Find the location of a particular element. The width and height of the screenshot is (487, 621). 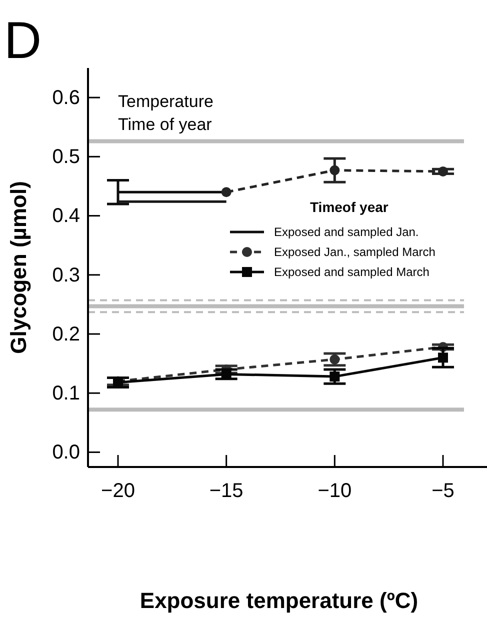

legend-title: Timeof year is located at coordinates (349, 207).